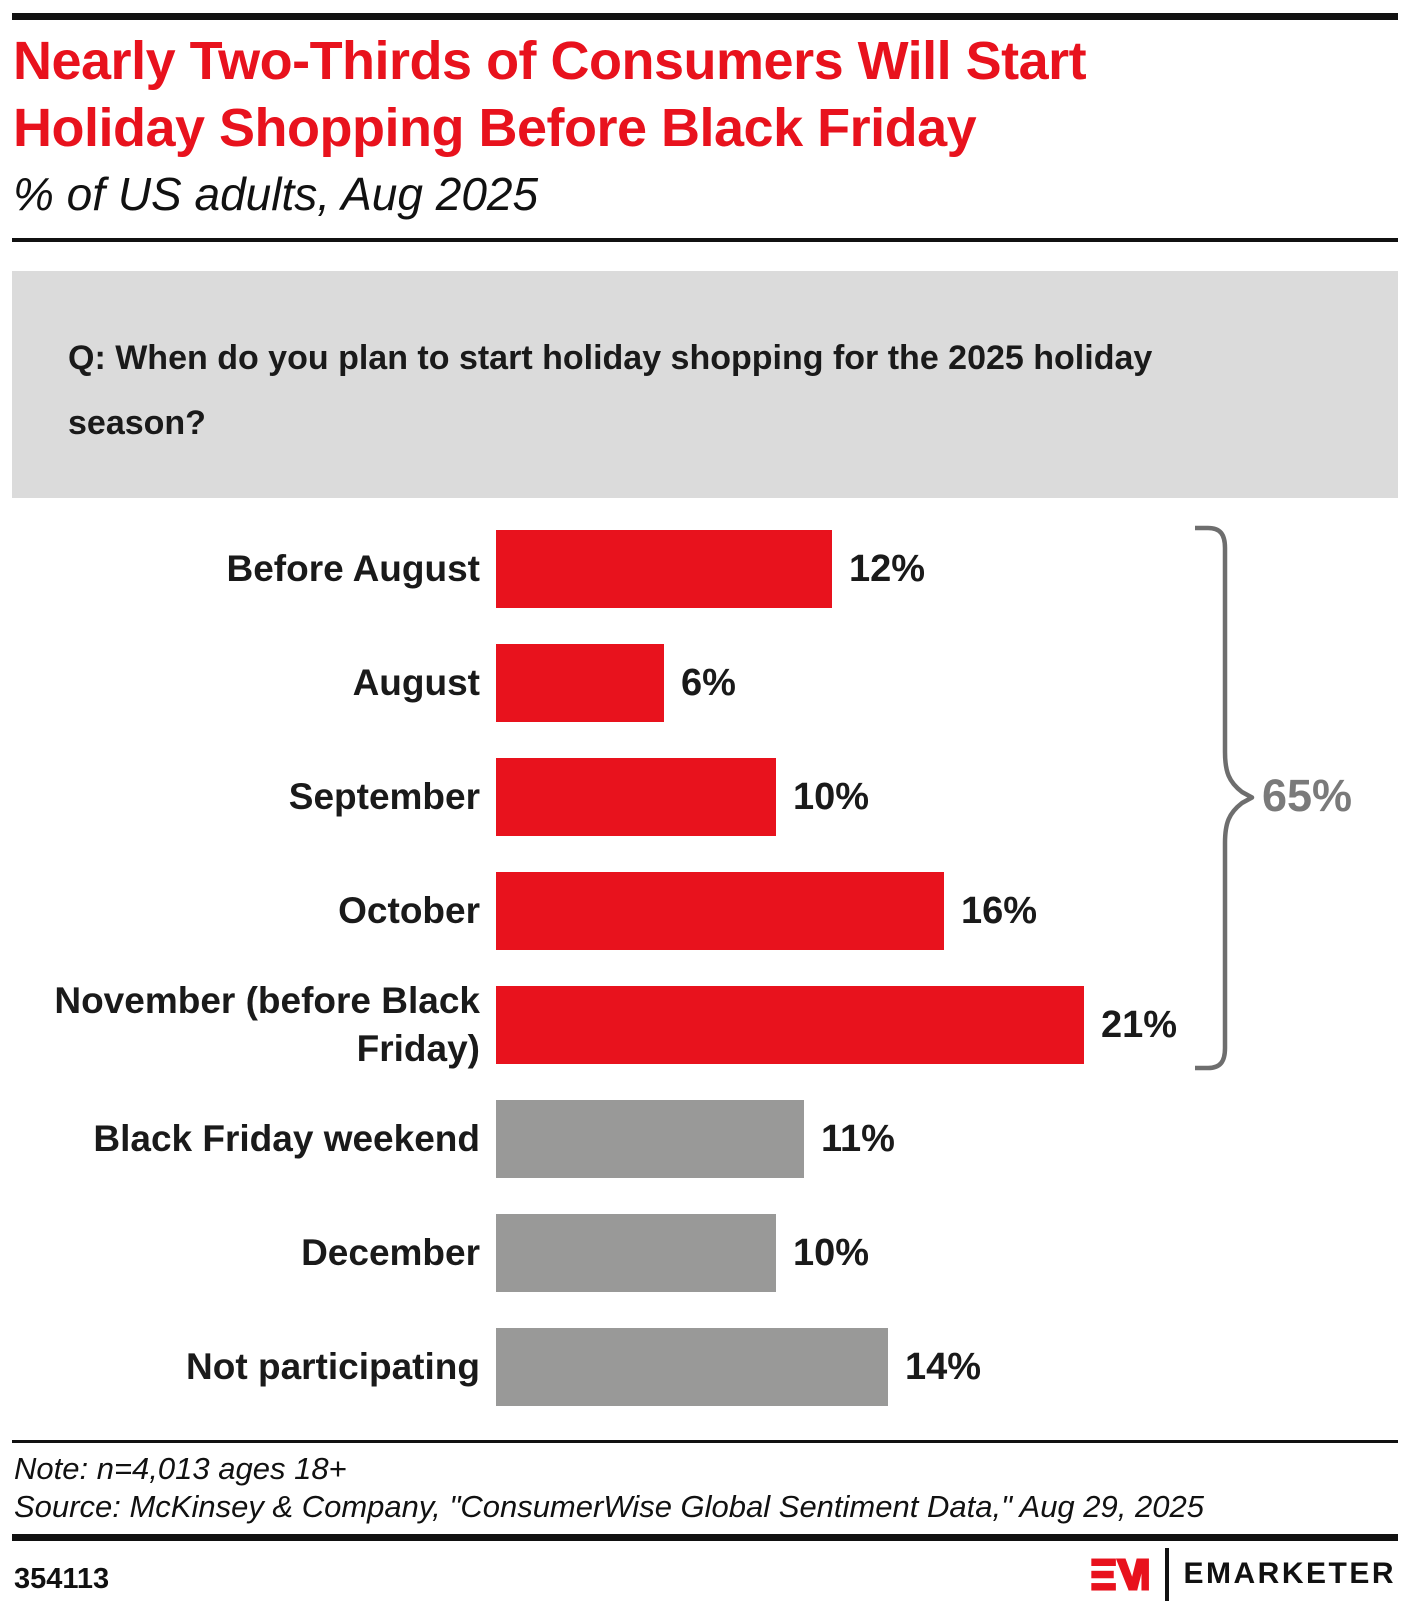  I want to click on chart-row: August 6%, so click(705, 683).